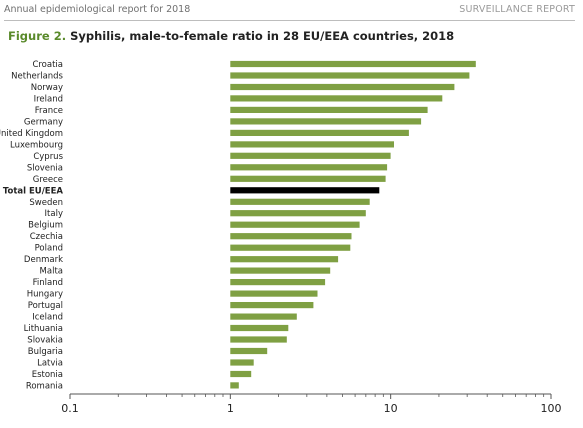 Image resolution: width=583 pixels, height=428 pixels. What do you see at coordinates (31, 134) in the screenshot?
I see `category-label: United Kingdom` at bounding box center [31, 134].